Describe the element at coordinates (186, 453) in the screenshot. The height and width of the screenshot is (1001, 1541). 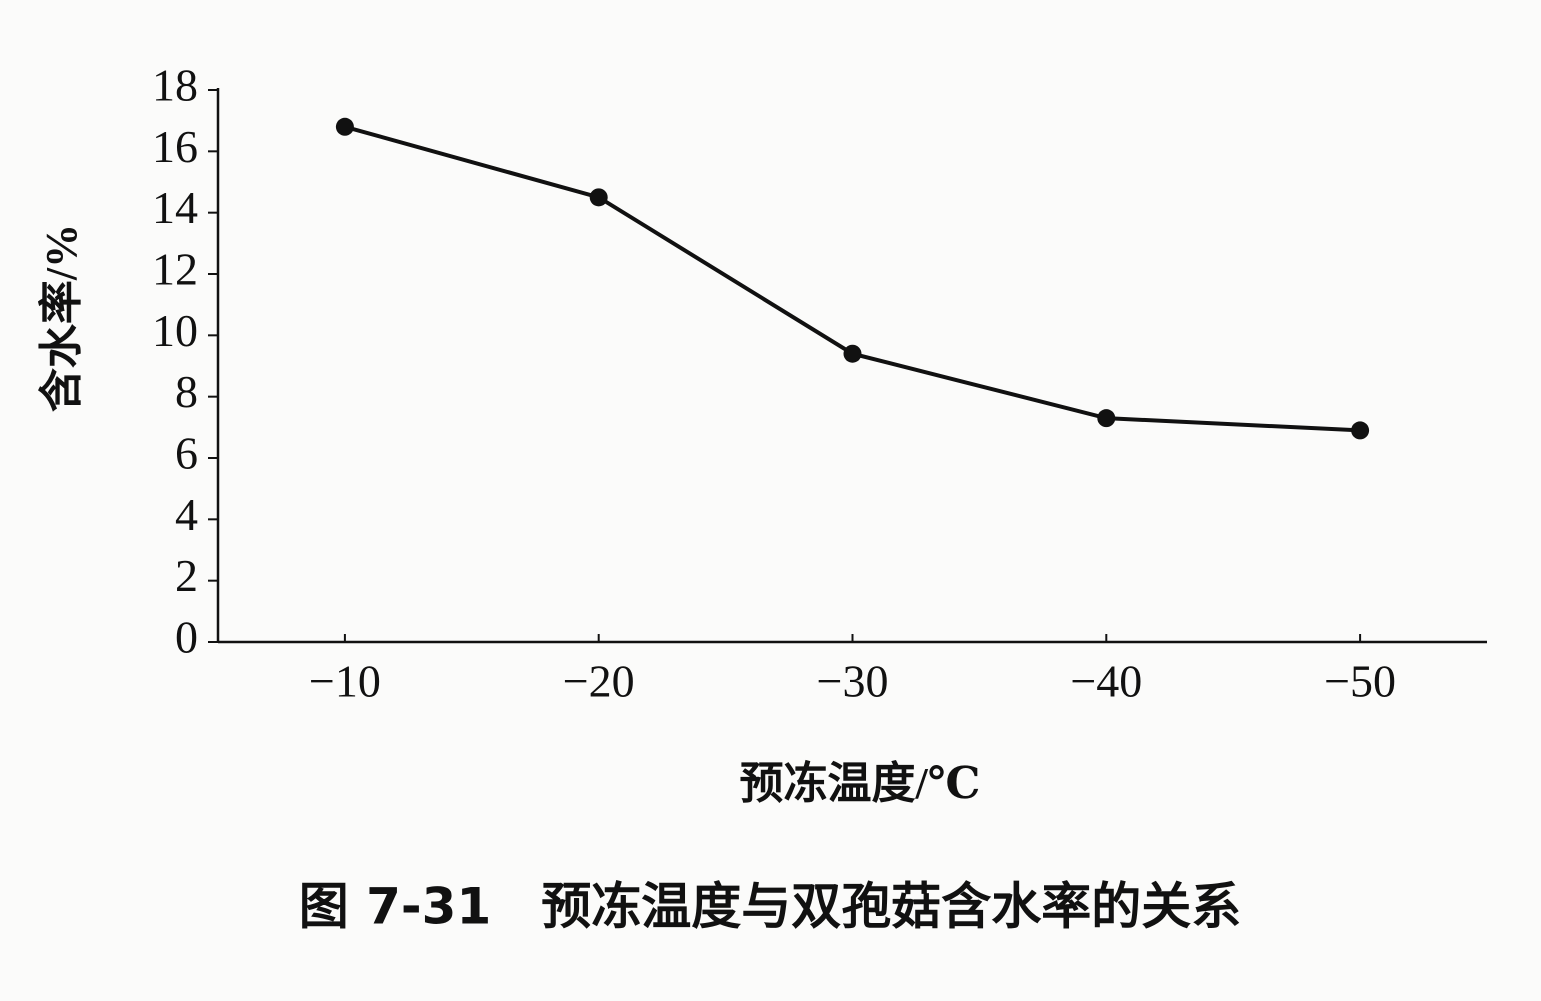
I see `y-tick-label: 6` at that location.